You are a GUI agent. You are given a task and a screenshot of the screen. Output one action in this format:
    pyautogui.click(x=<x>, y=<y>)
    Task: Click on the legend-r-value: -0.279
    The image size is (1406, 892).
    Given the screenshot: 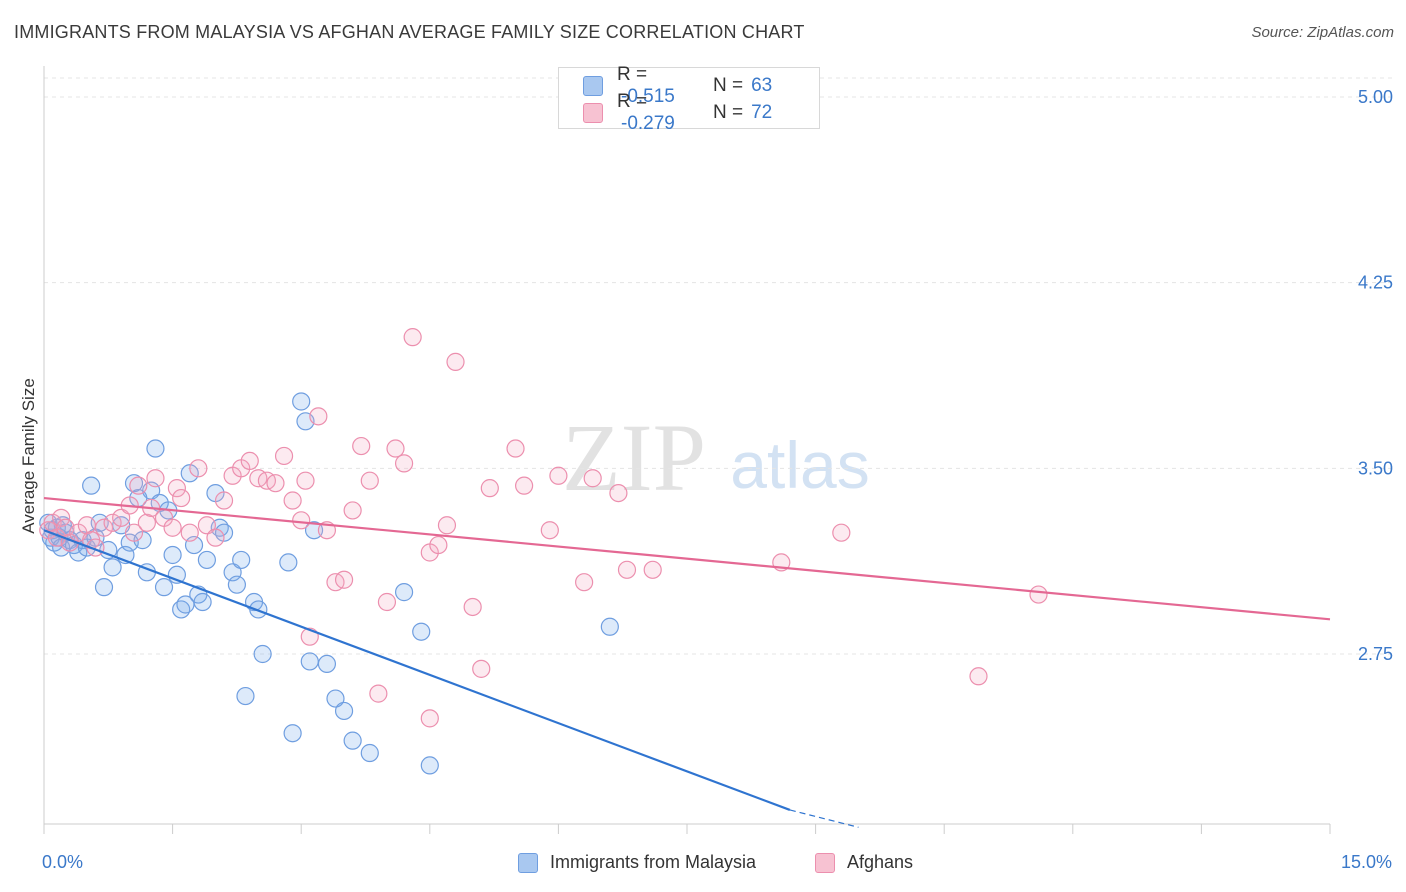 What is the action you would take?
    pyautogui.click(x=648, y=123)
    